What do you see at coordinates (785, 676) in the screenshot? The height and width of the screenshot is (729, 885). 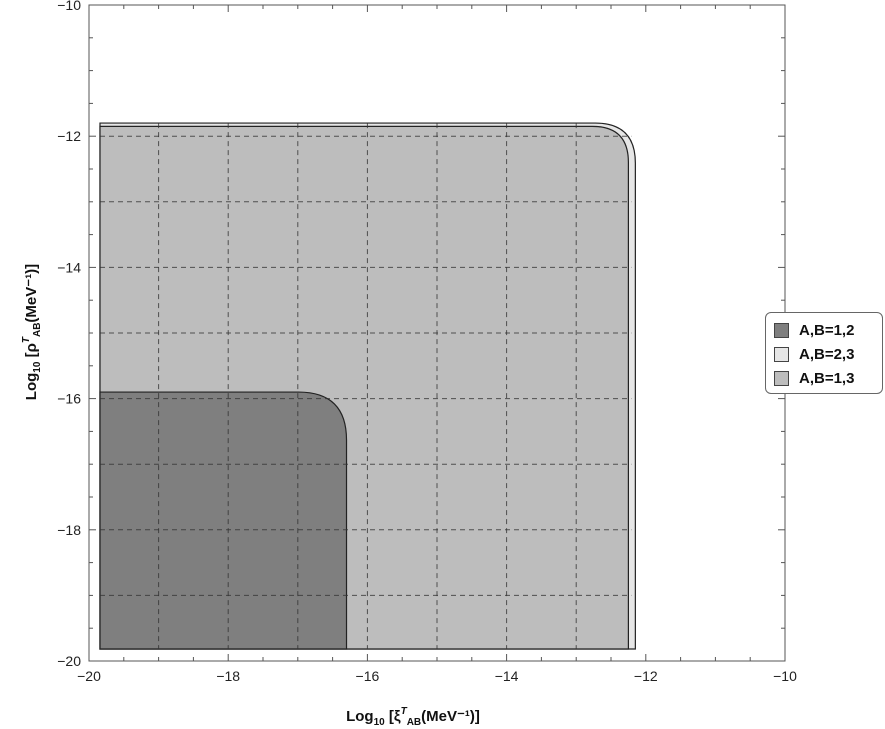 I see `x-tick-label: −10` at bounding box center [785, 676].